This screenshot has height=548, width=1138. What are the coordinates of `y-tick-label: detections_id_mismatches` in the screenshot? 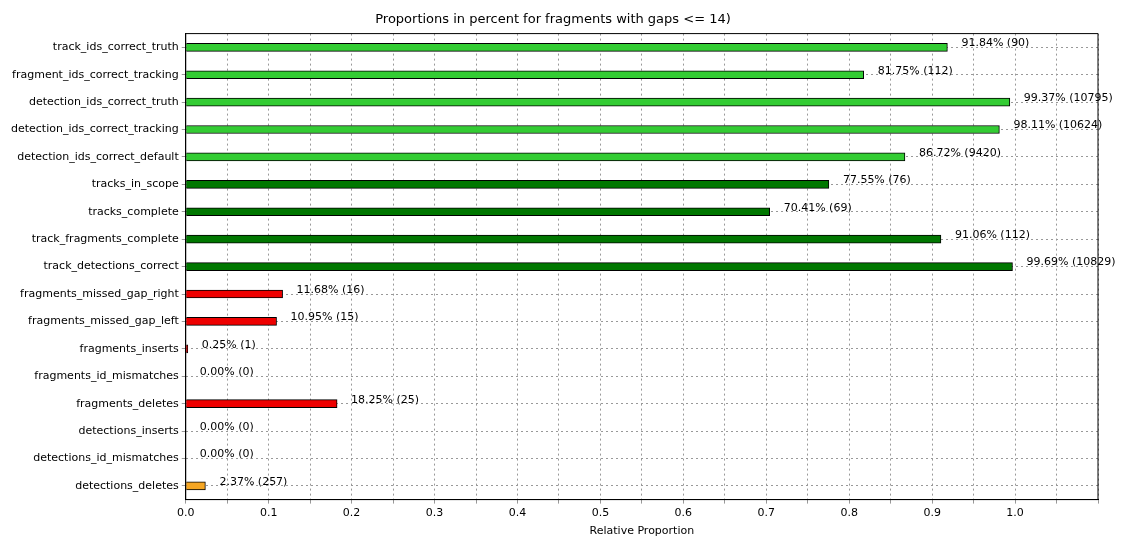 It's located at (106, 458).